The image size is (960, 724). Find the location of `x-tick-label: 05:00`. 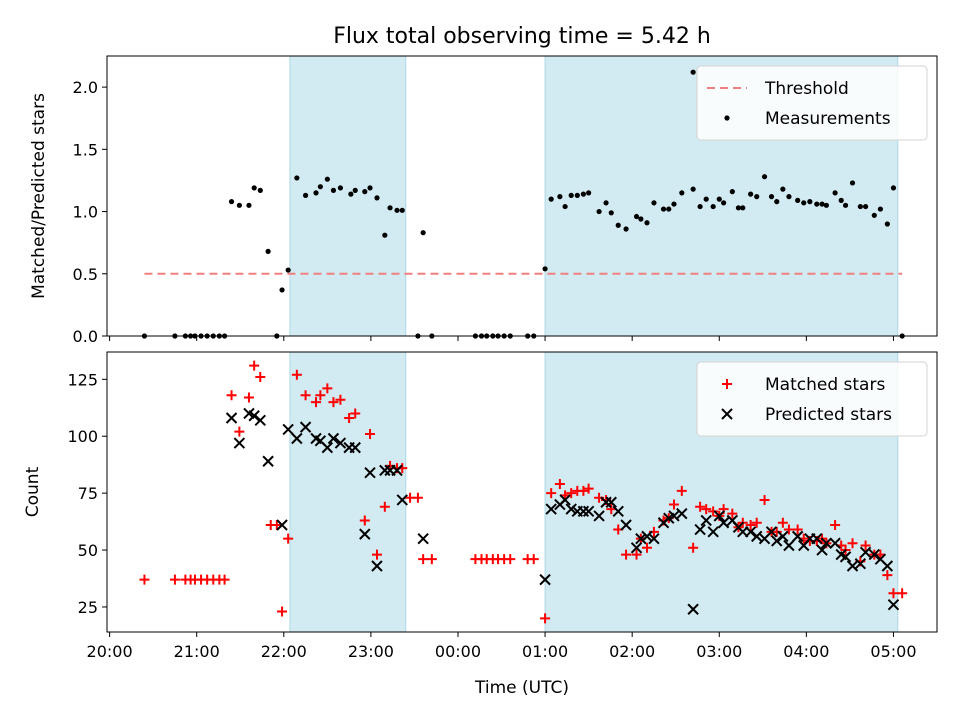

x-tick-label: 05:00 is located at coordinates (893, 651).